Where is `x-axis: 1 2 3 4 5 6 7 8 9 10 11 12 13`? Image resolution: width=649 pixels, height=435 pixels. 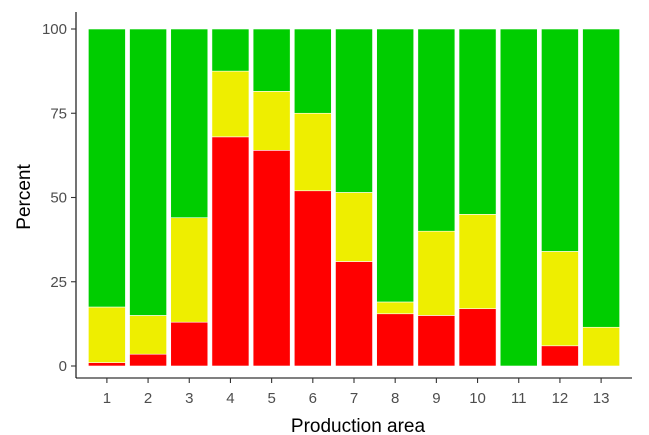 x-axis: 1 2 3 4 5 6 7 8 9 10 11 12 13 is located at coordinates (356, 392).